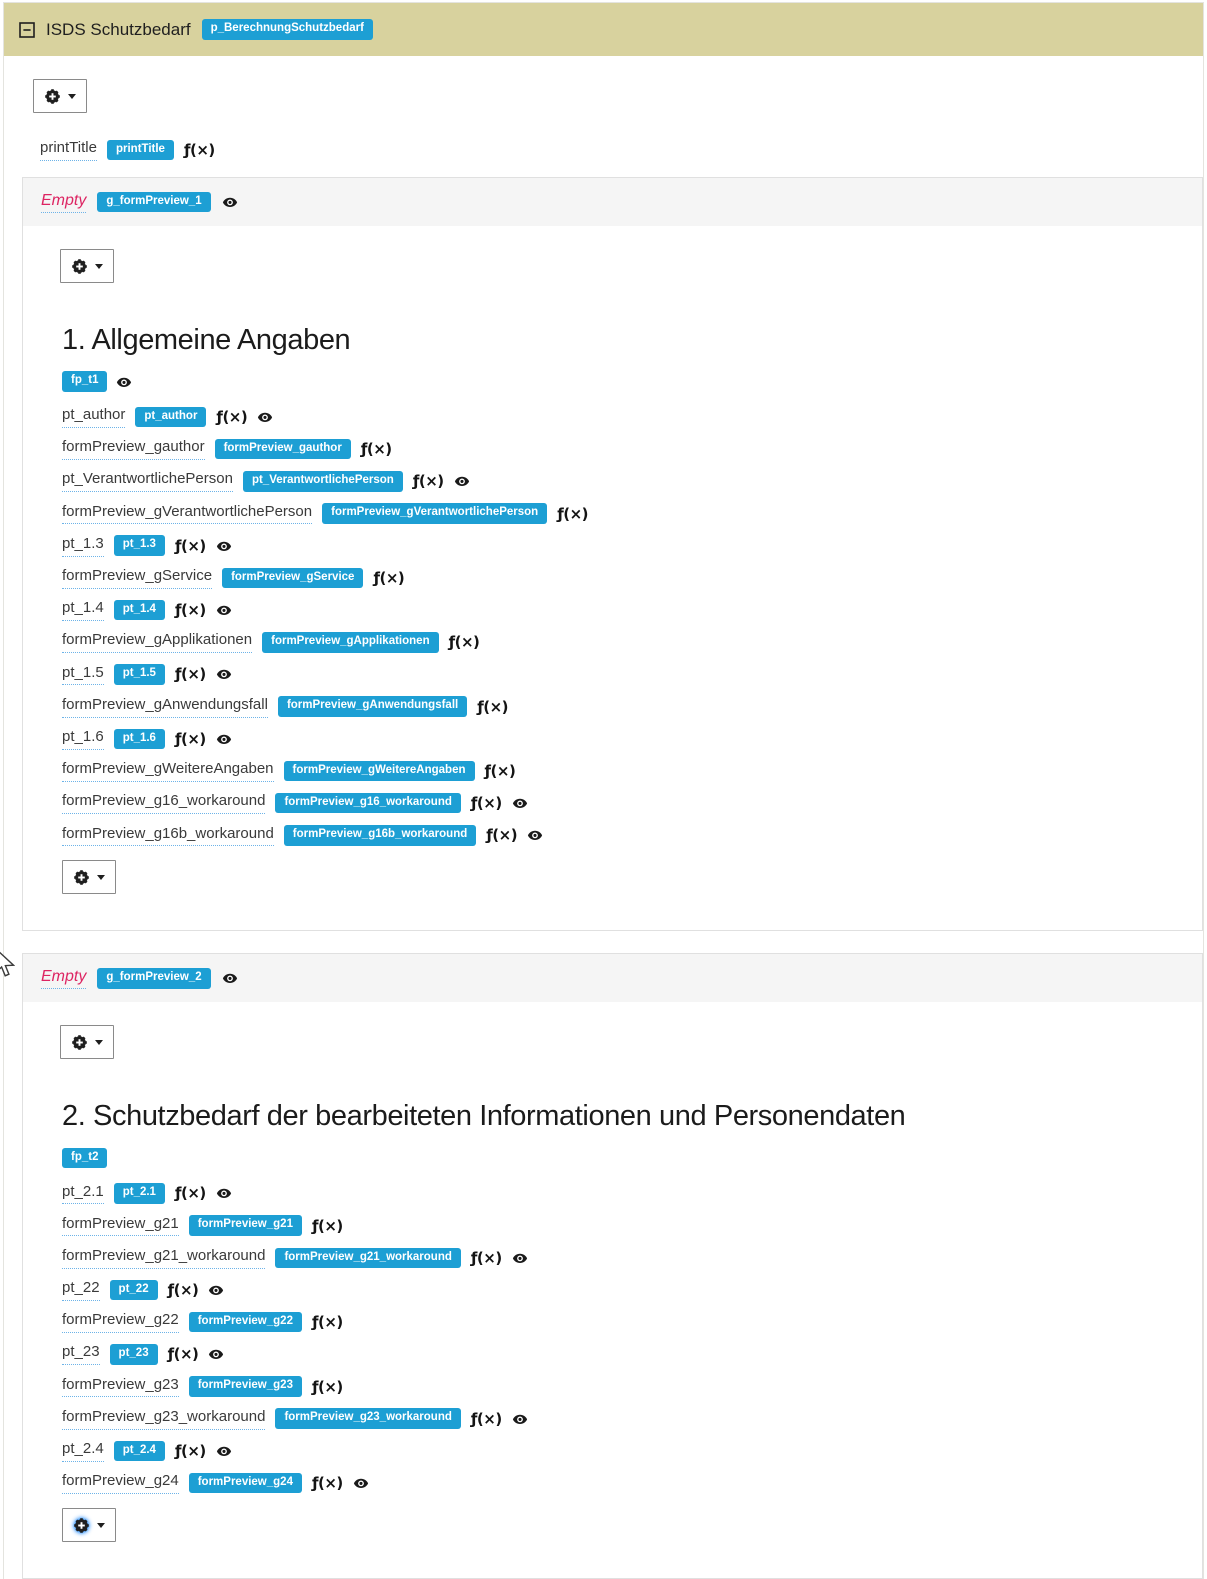 This screenshot has width=1207, height=1579. I want to click on block-name-badge: p_BerechnungSchutzbedarf, so click(287, 29).